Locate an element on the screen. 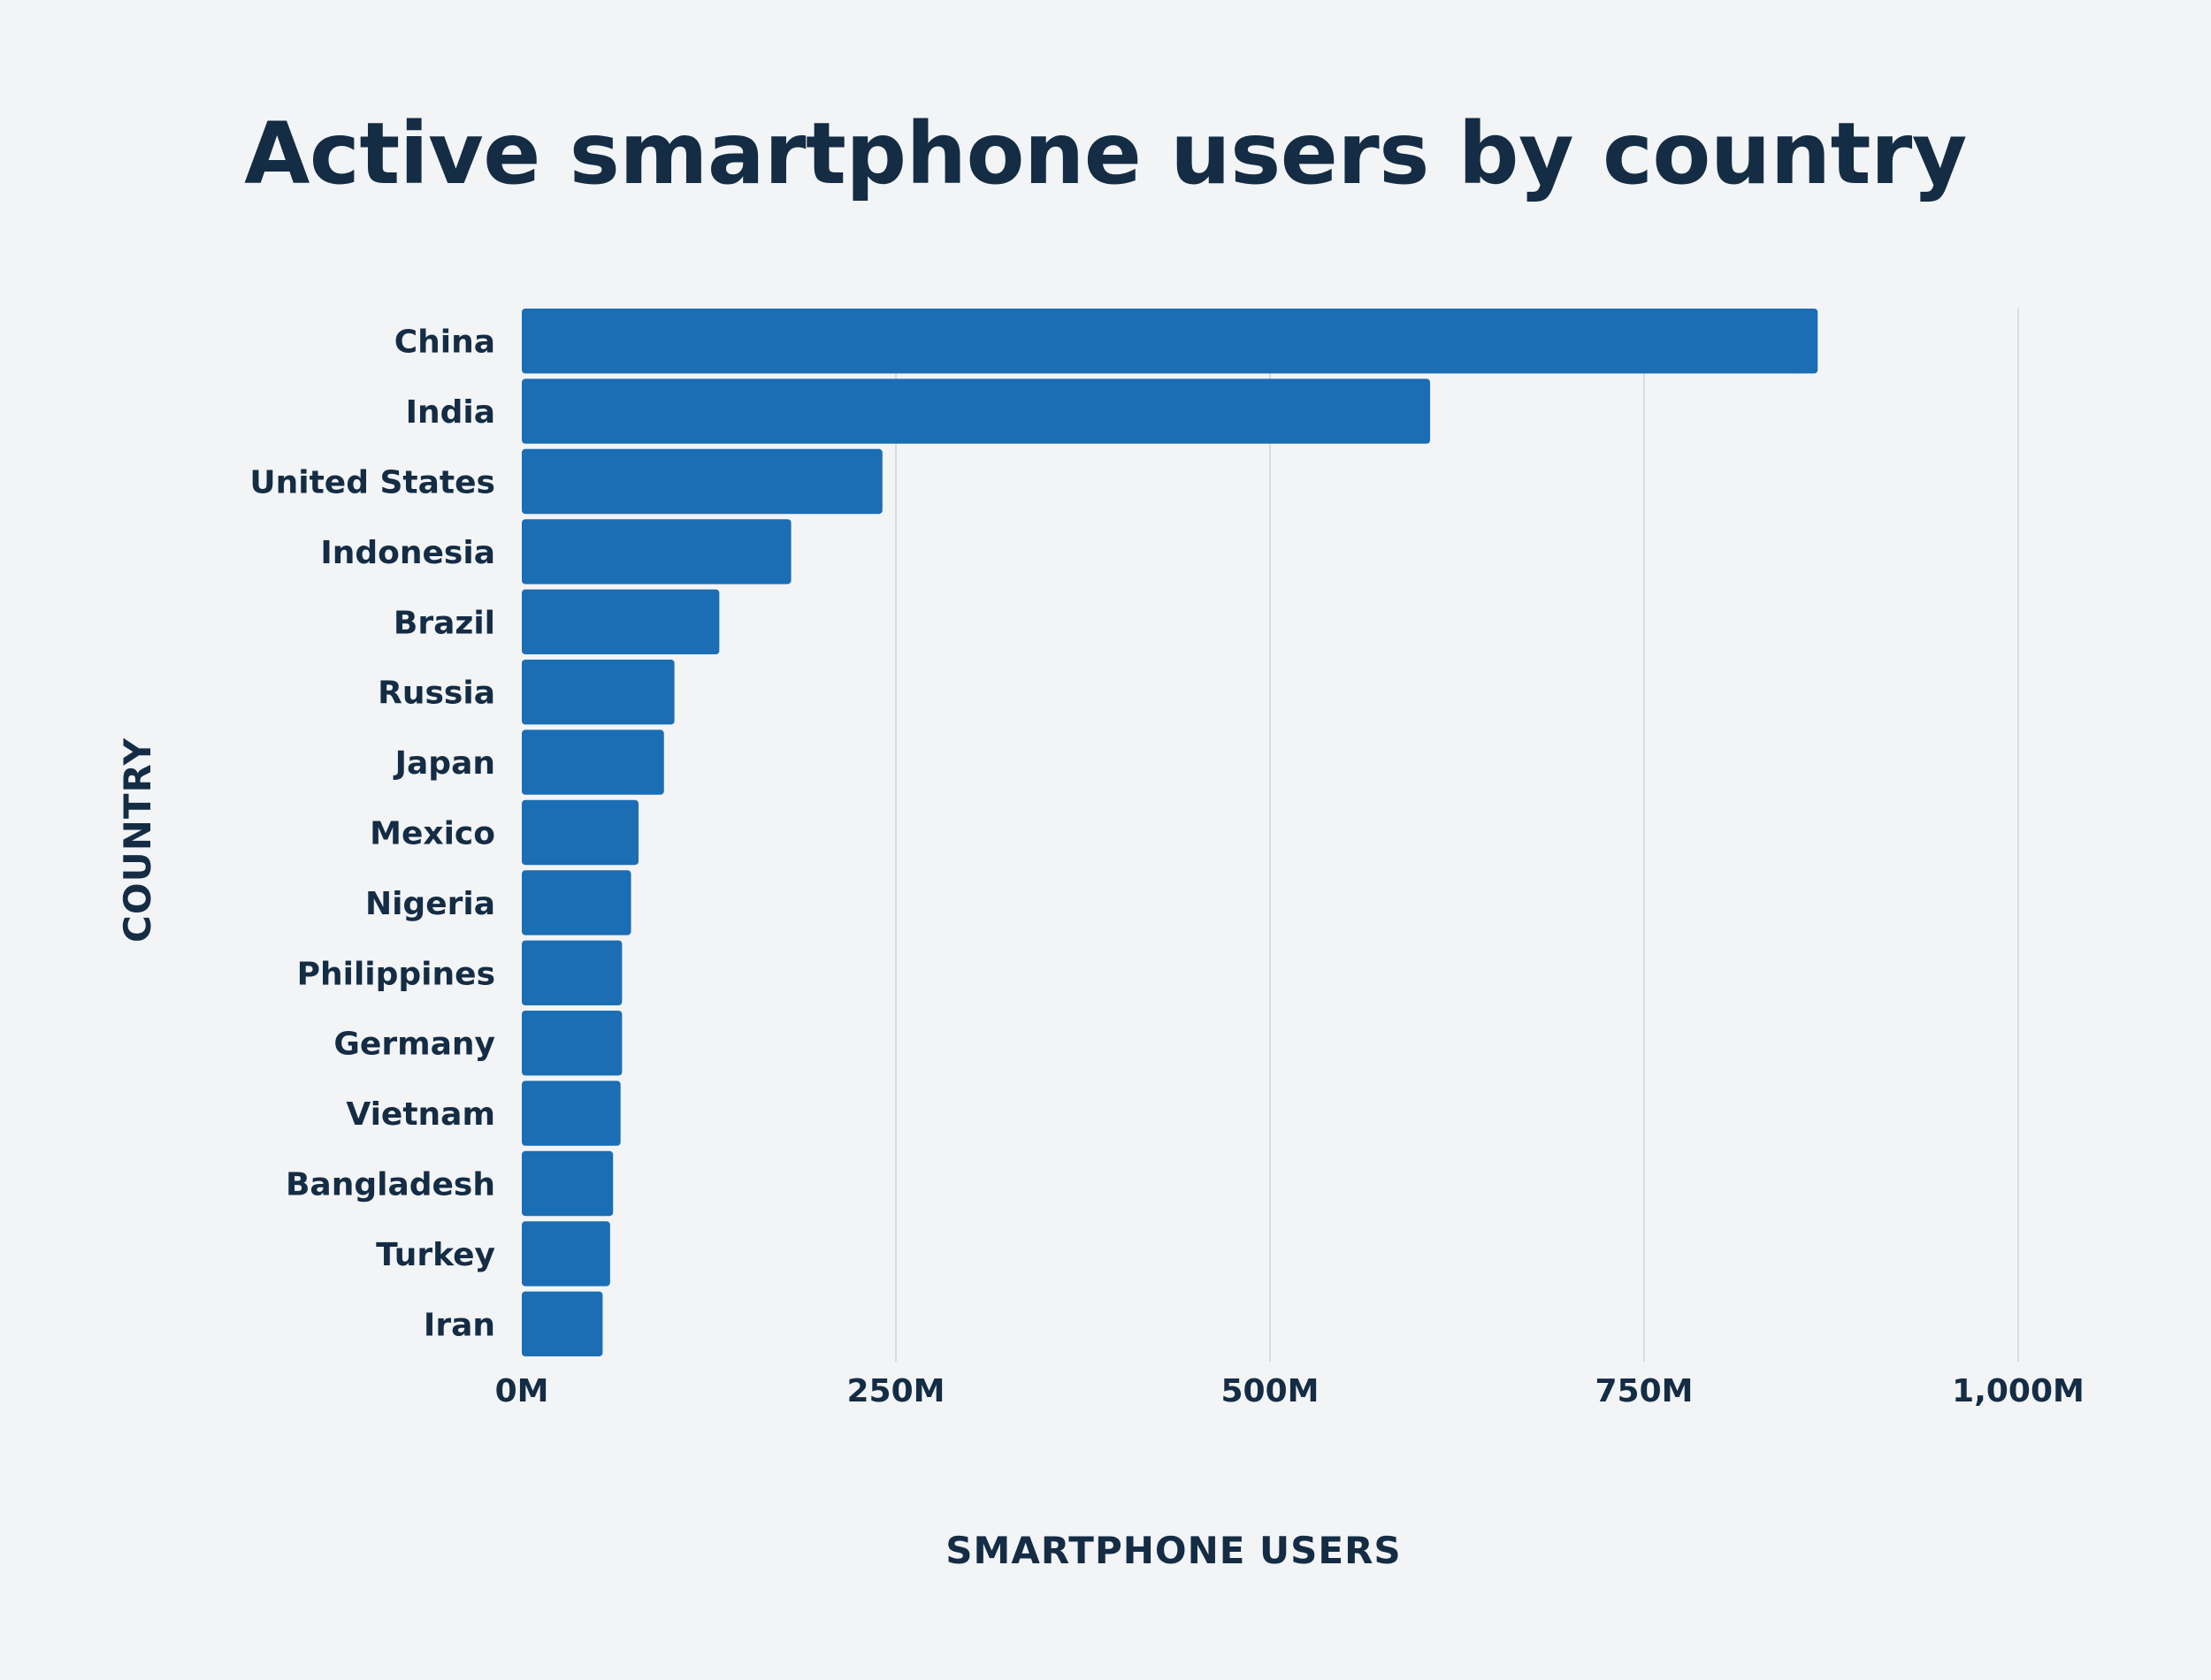  bar-united-states is located at coordinates (702, 481).